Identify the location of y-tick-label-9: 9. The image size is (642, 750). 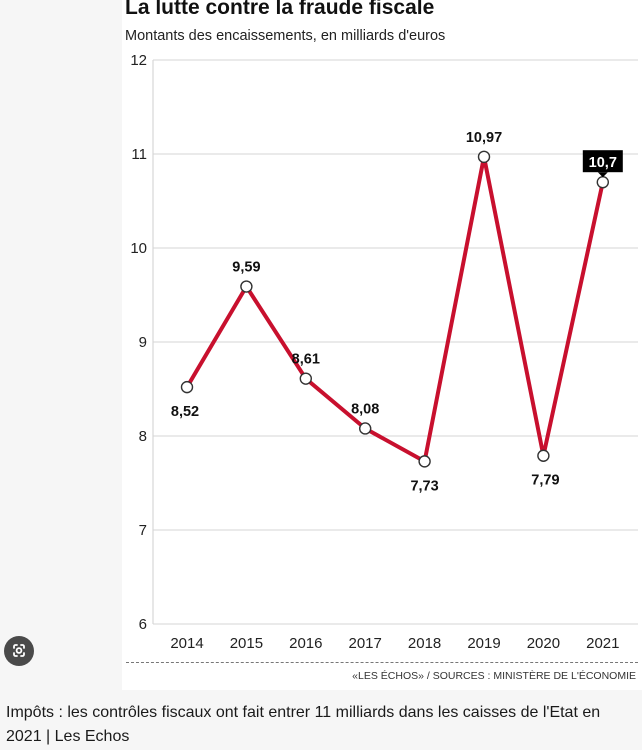
(143, 342).